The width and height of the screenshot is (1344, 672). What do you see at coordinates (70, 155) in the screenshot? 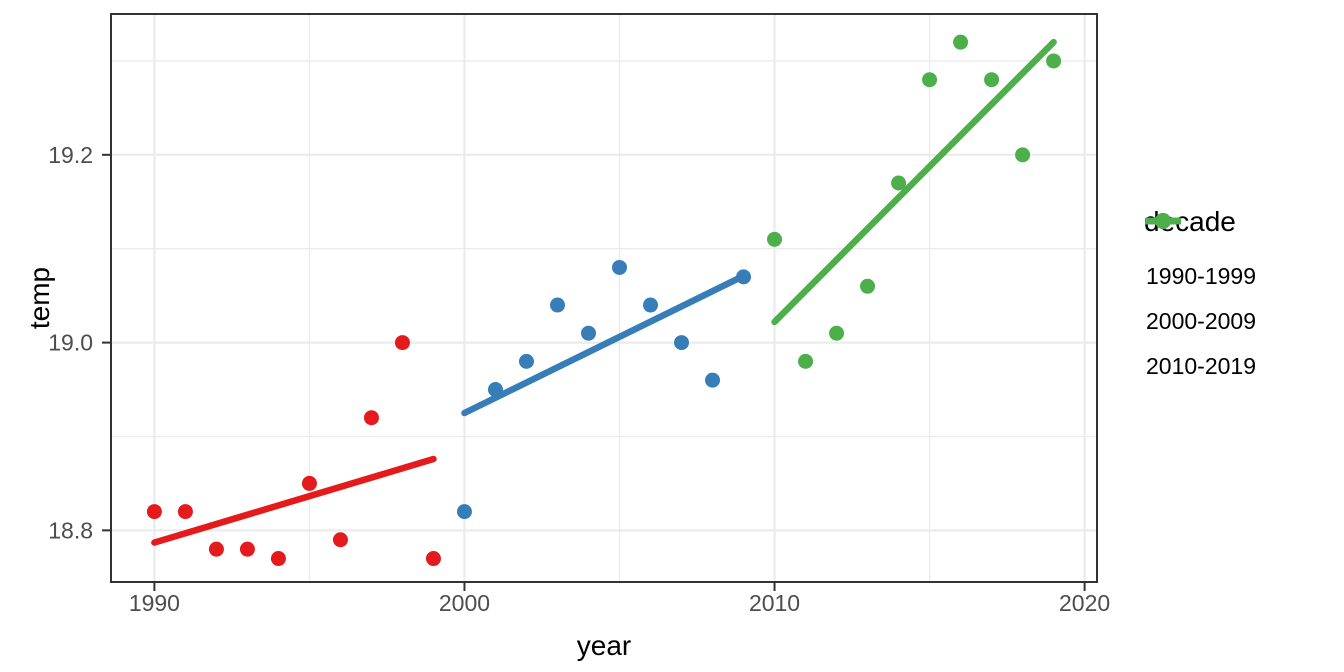
I see `y-tick-label: 19.2` at bounding box center [70, 155].